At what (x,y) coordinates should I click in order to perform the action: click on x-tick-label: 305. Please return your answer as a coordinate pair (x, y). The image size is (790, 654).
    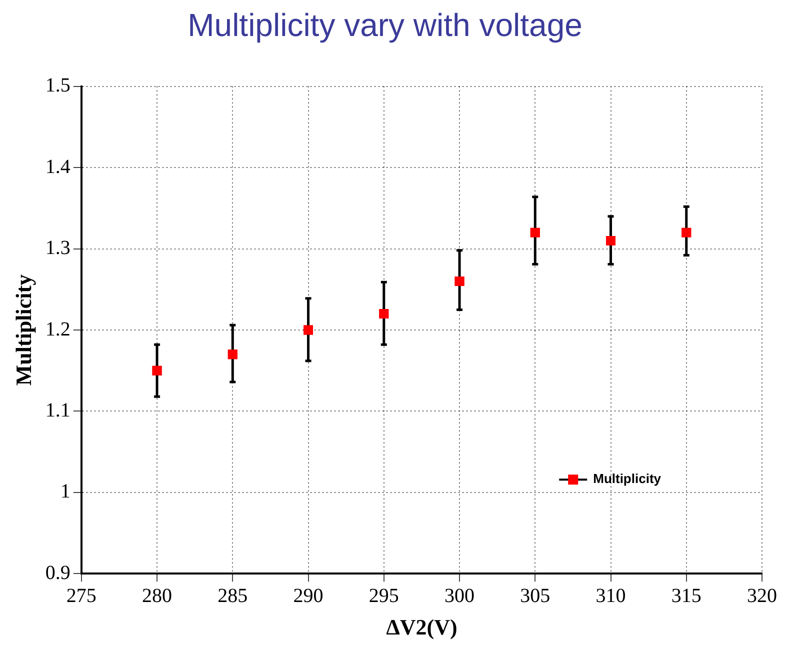
    Looking at the image, I should click on (535, 595).